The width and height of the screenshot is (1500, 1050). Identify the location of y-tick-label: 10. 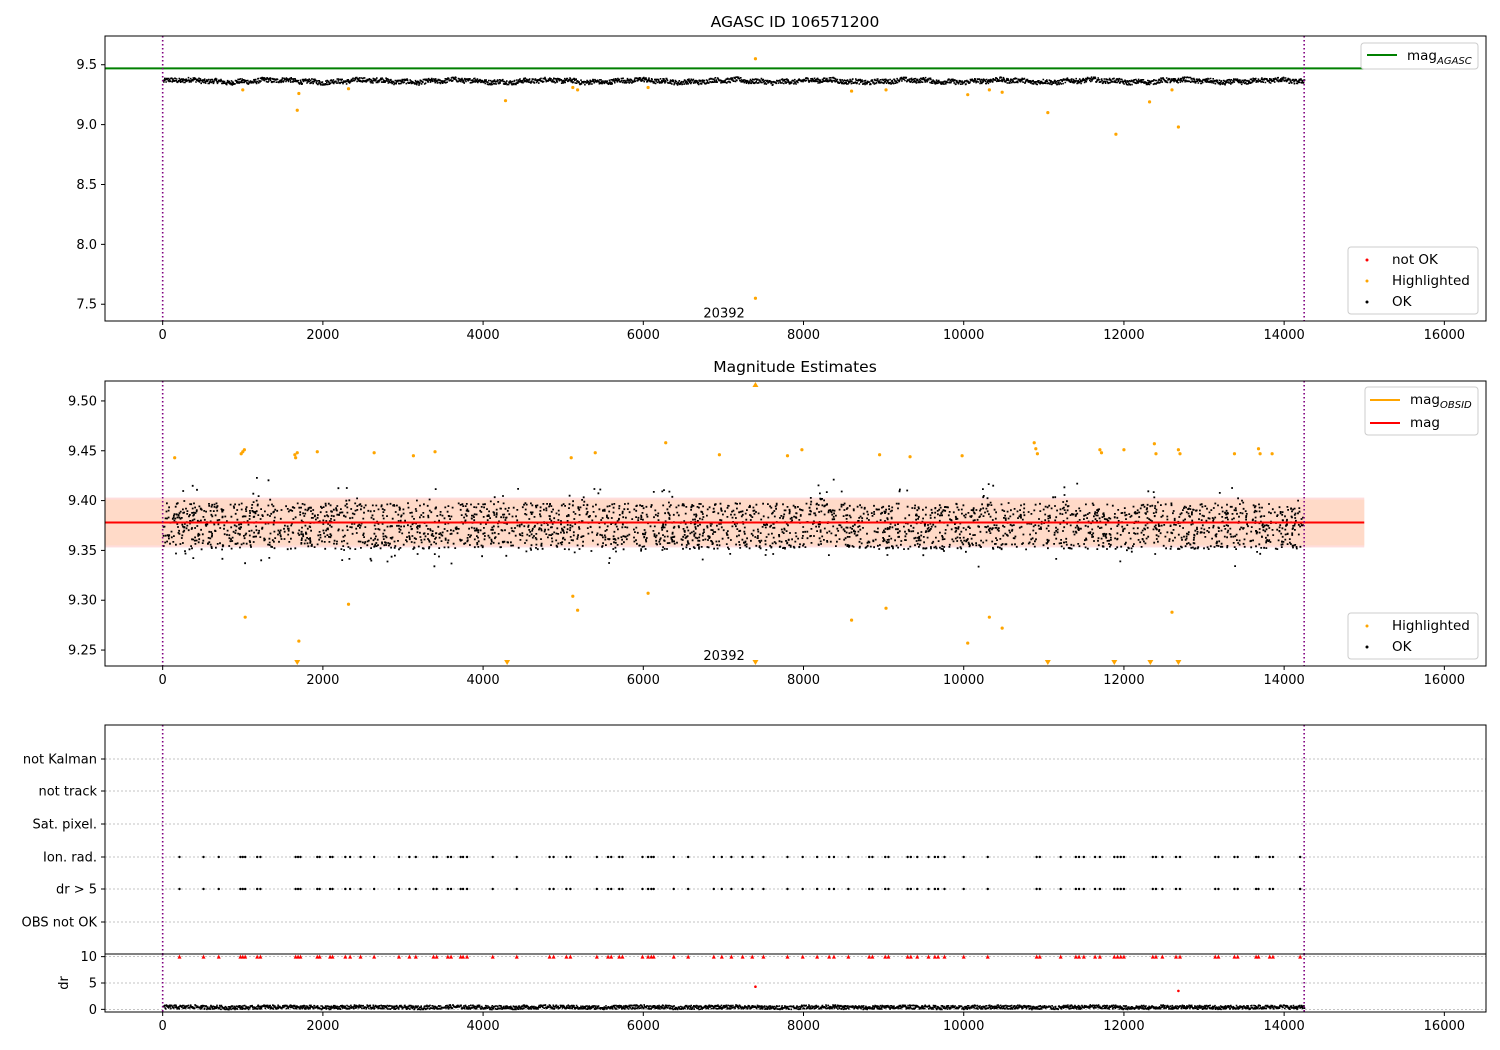
(88, 957).